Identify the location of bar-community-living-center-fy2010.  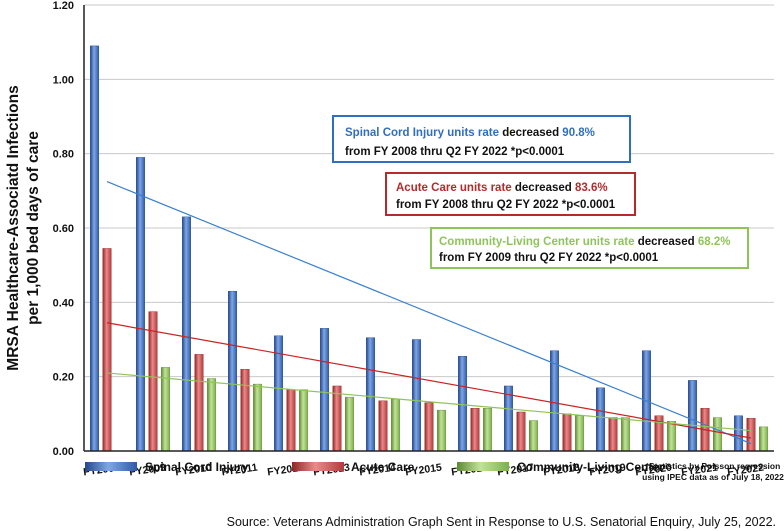
(211, 415).